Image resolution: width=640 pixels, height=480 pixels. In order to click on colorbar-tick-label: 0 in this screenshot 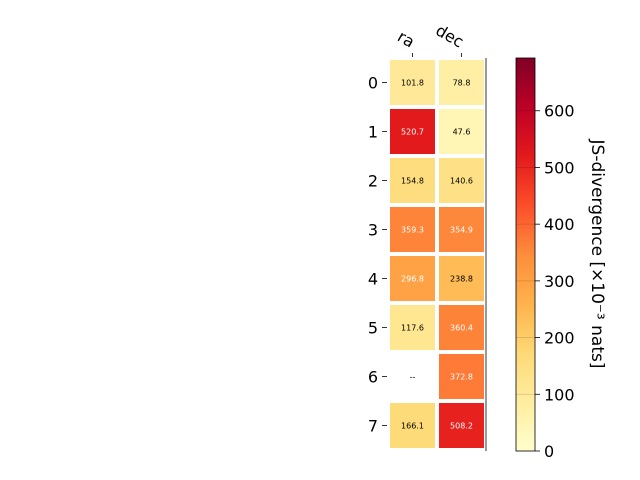, I will do `click(549, 451)`.